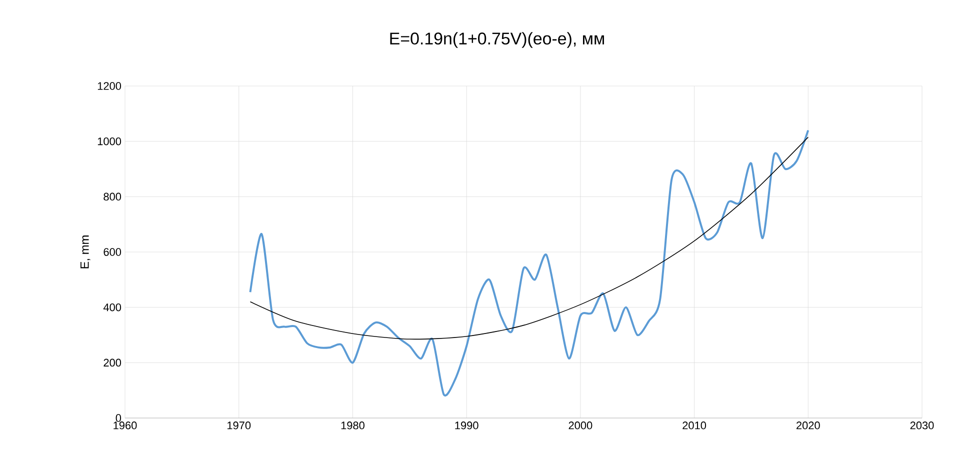  Describe the element at coordinates (580, 426) in the screenshot. I see `x-tick-label: 2000` at that location.